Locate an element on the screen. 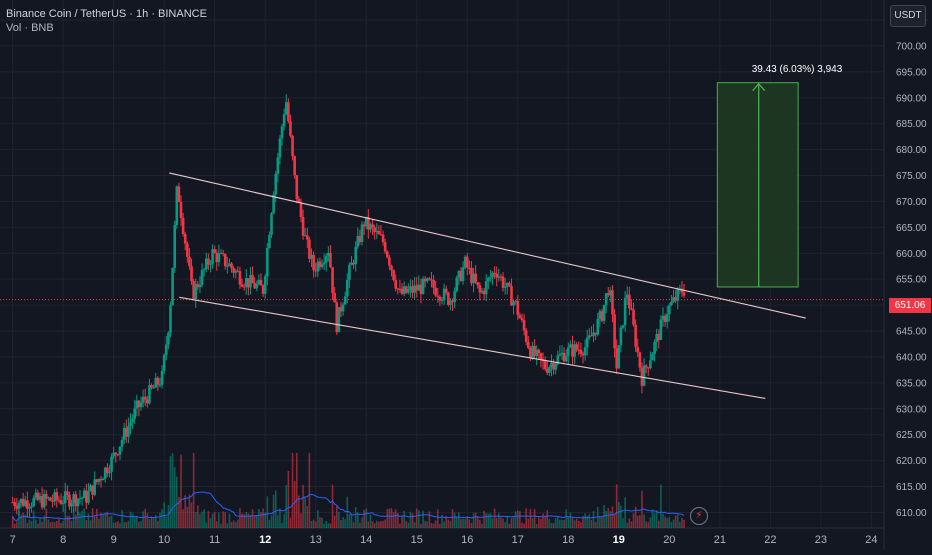 The width and height of the screenshot is (932, 555). x-tick-label: 12 is located at coordinates (265, 540).